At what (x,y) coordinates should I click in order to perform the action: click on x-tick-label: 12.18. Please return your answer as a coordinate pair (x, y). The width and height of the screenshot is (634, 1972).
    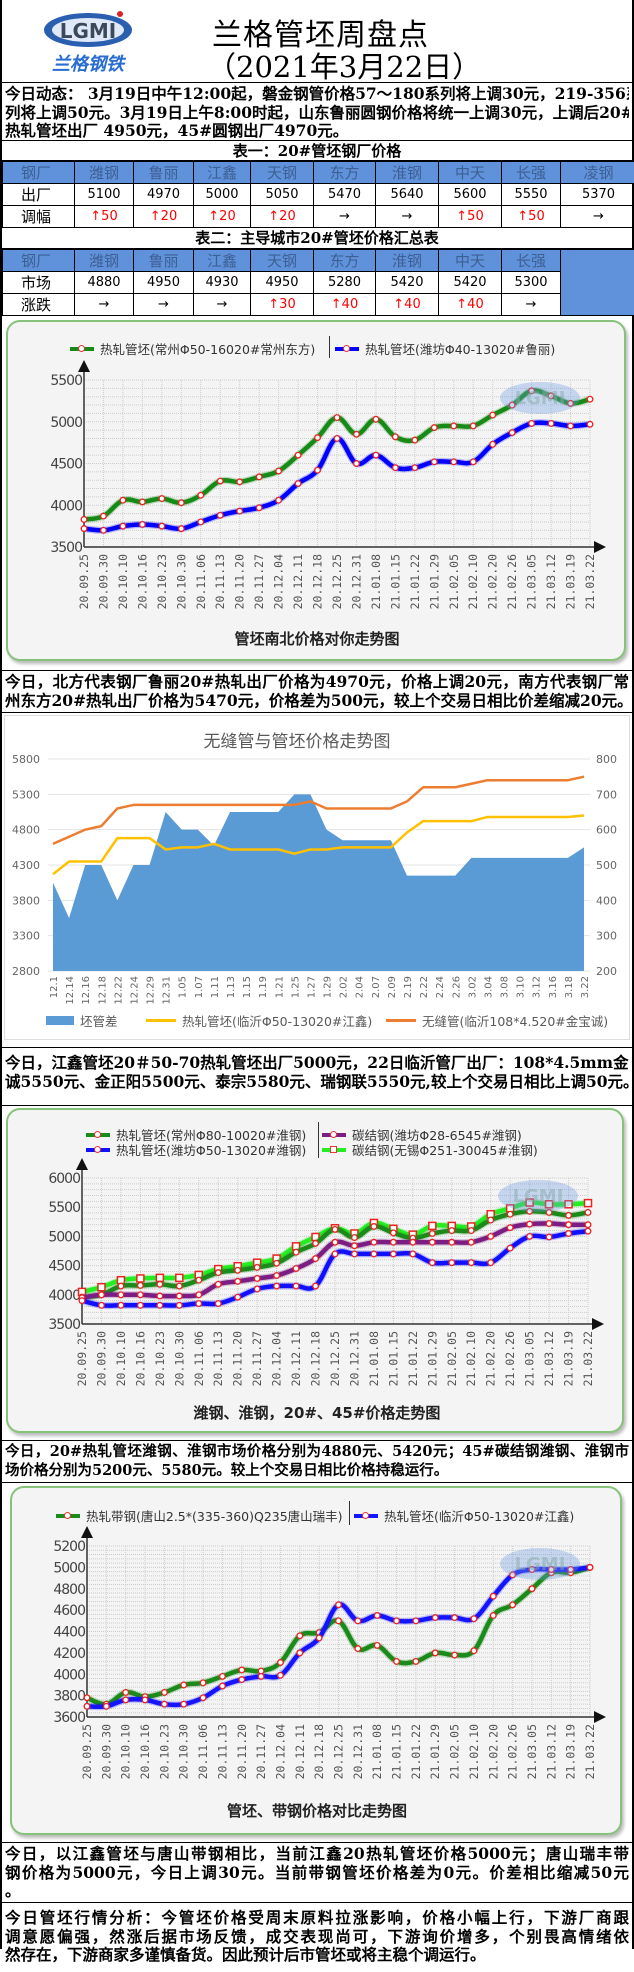
    Looking at the image, I should click on (102, 990).